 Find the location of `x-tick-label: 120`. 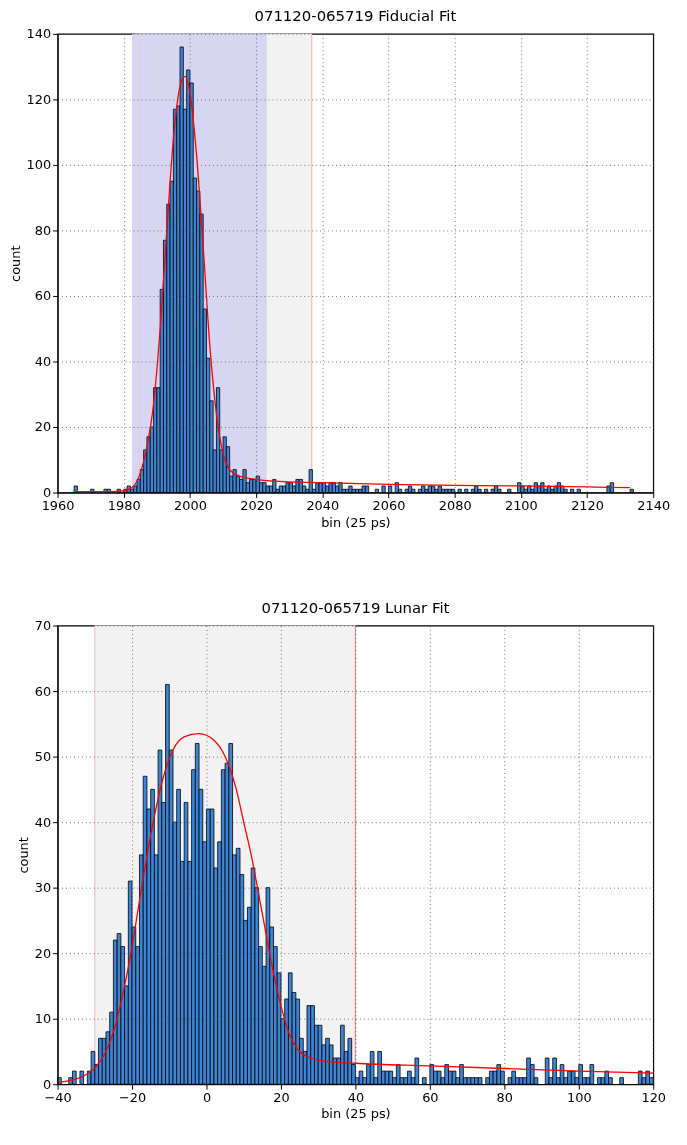

x-tick-label: 120 is located at coordinates (654, 1097).